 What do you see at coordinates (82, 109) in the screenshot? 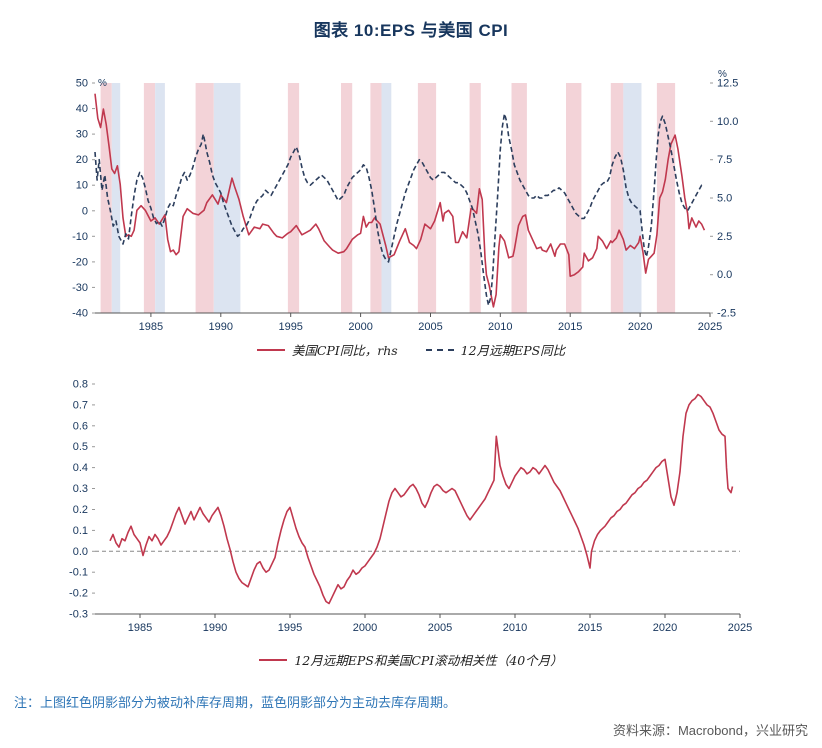
I see `left-tick-label: 40` at bounding box center [82, 109].